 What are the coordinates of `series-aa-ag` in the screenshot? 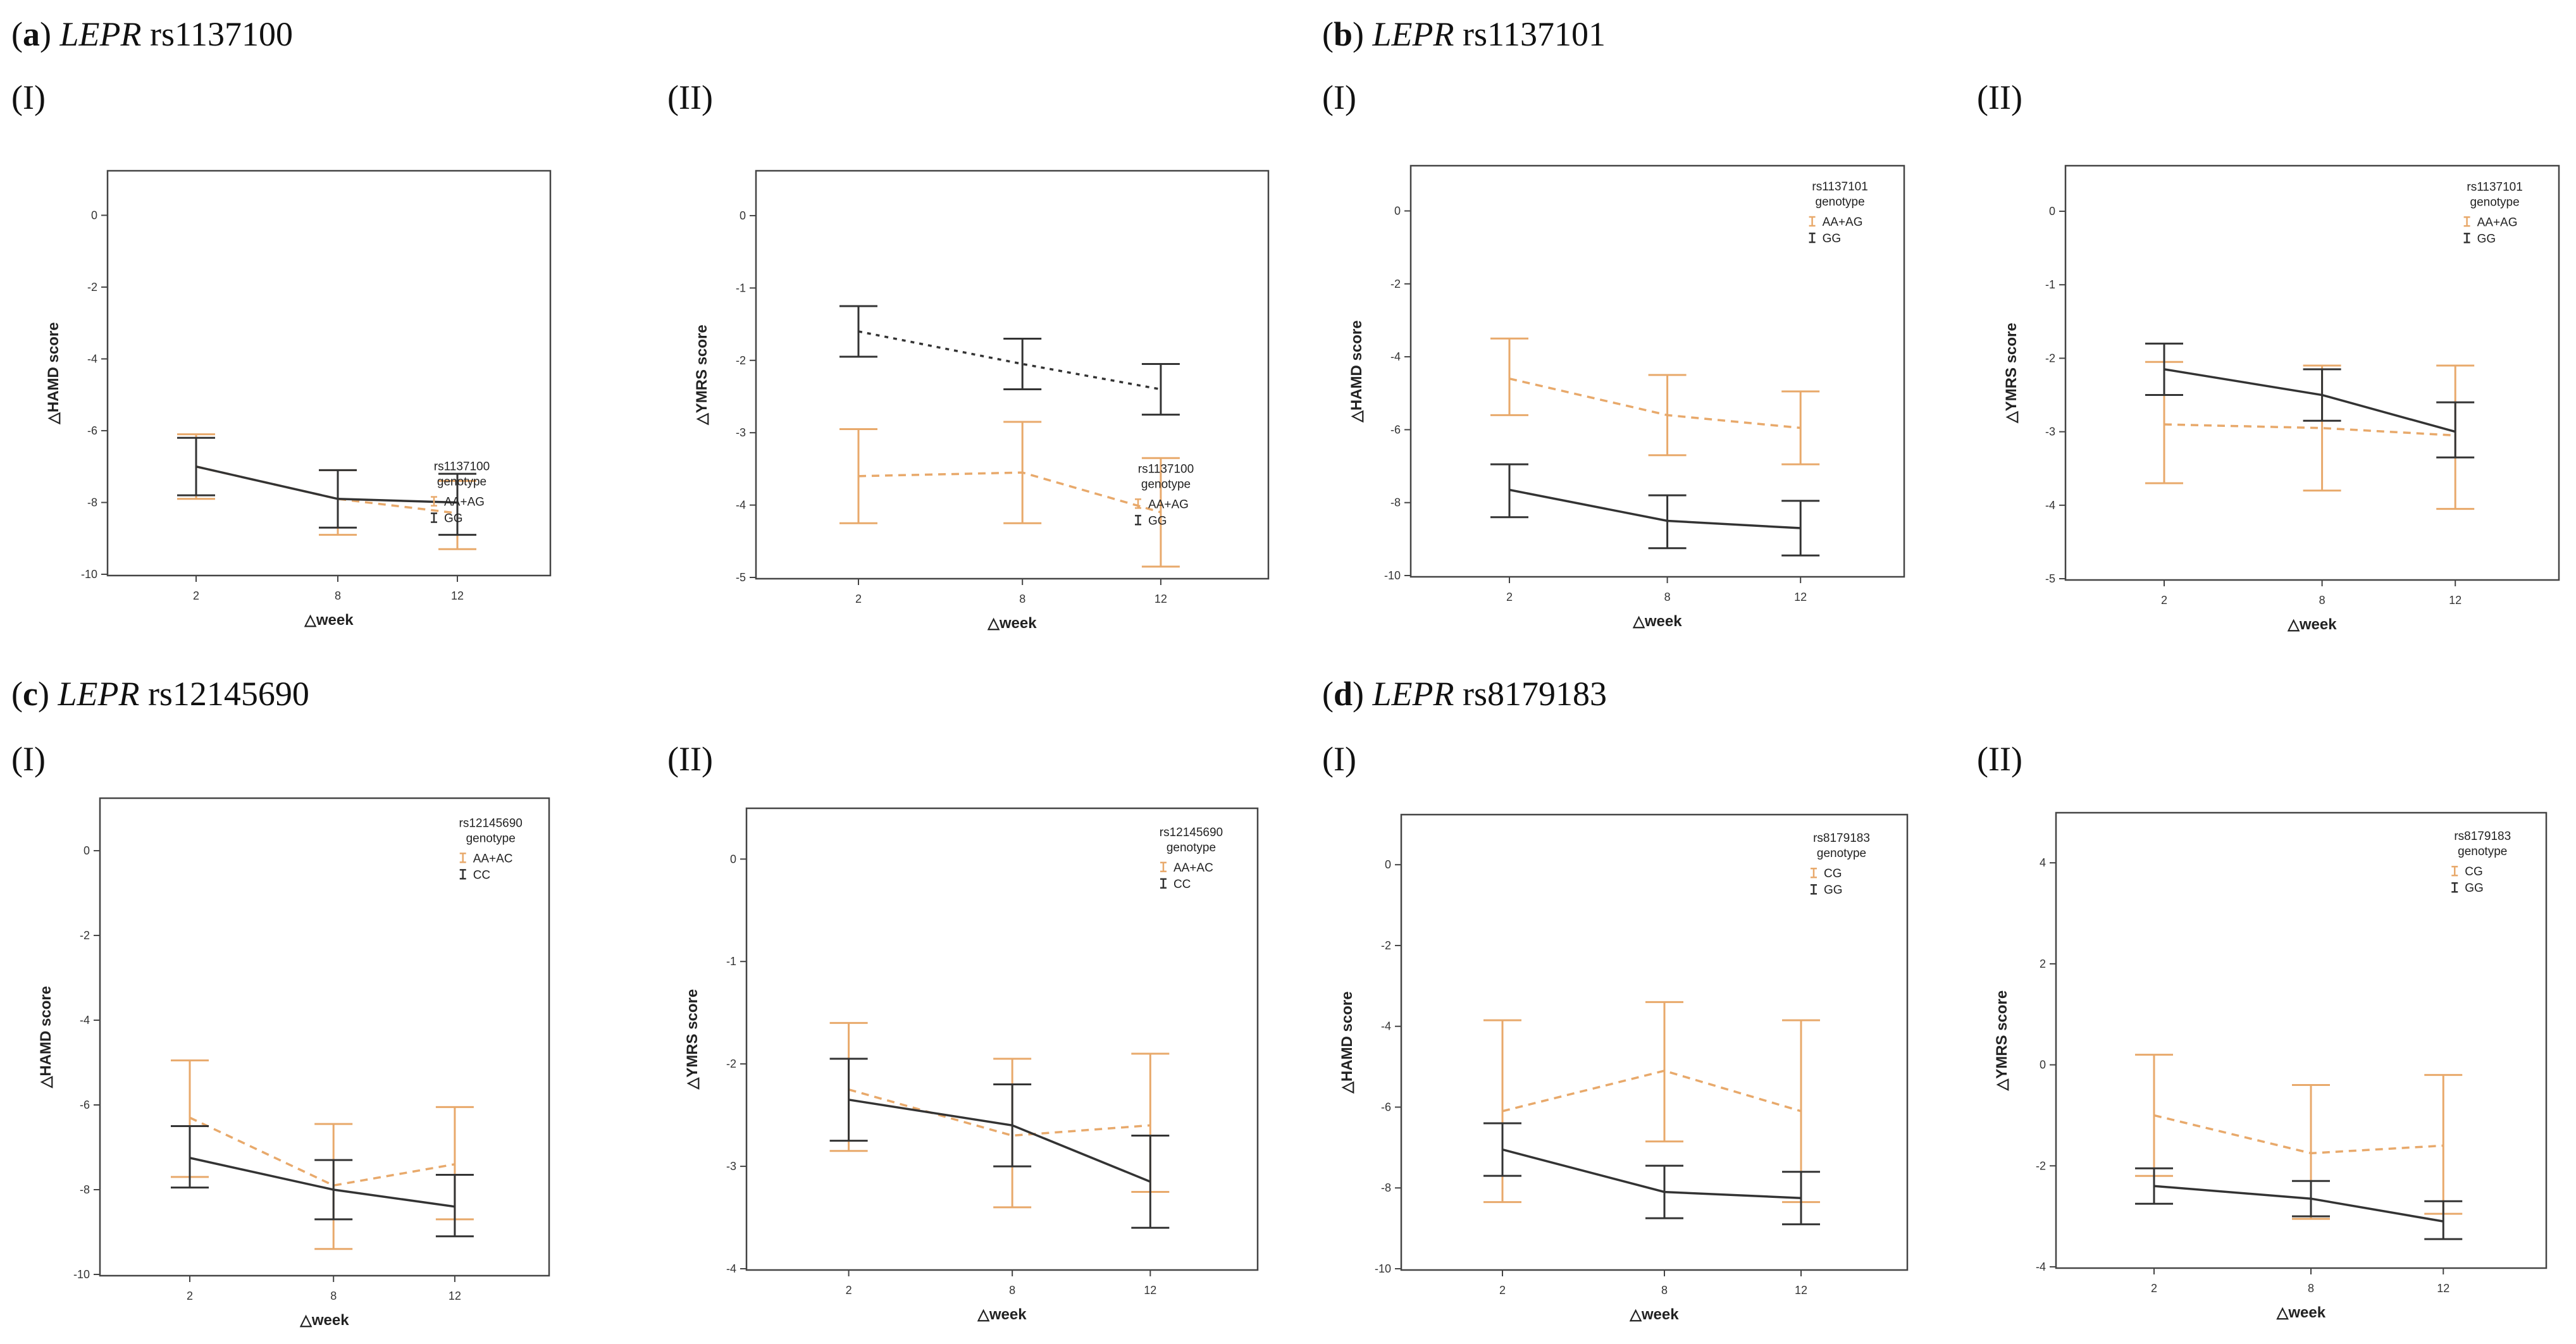 It's located at (1655, 401).